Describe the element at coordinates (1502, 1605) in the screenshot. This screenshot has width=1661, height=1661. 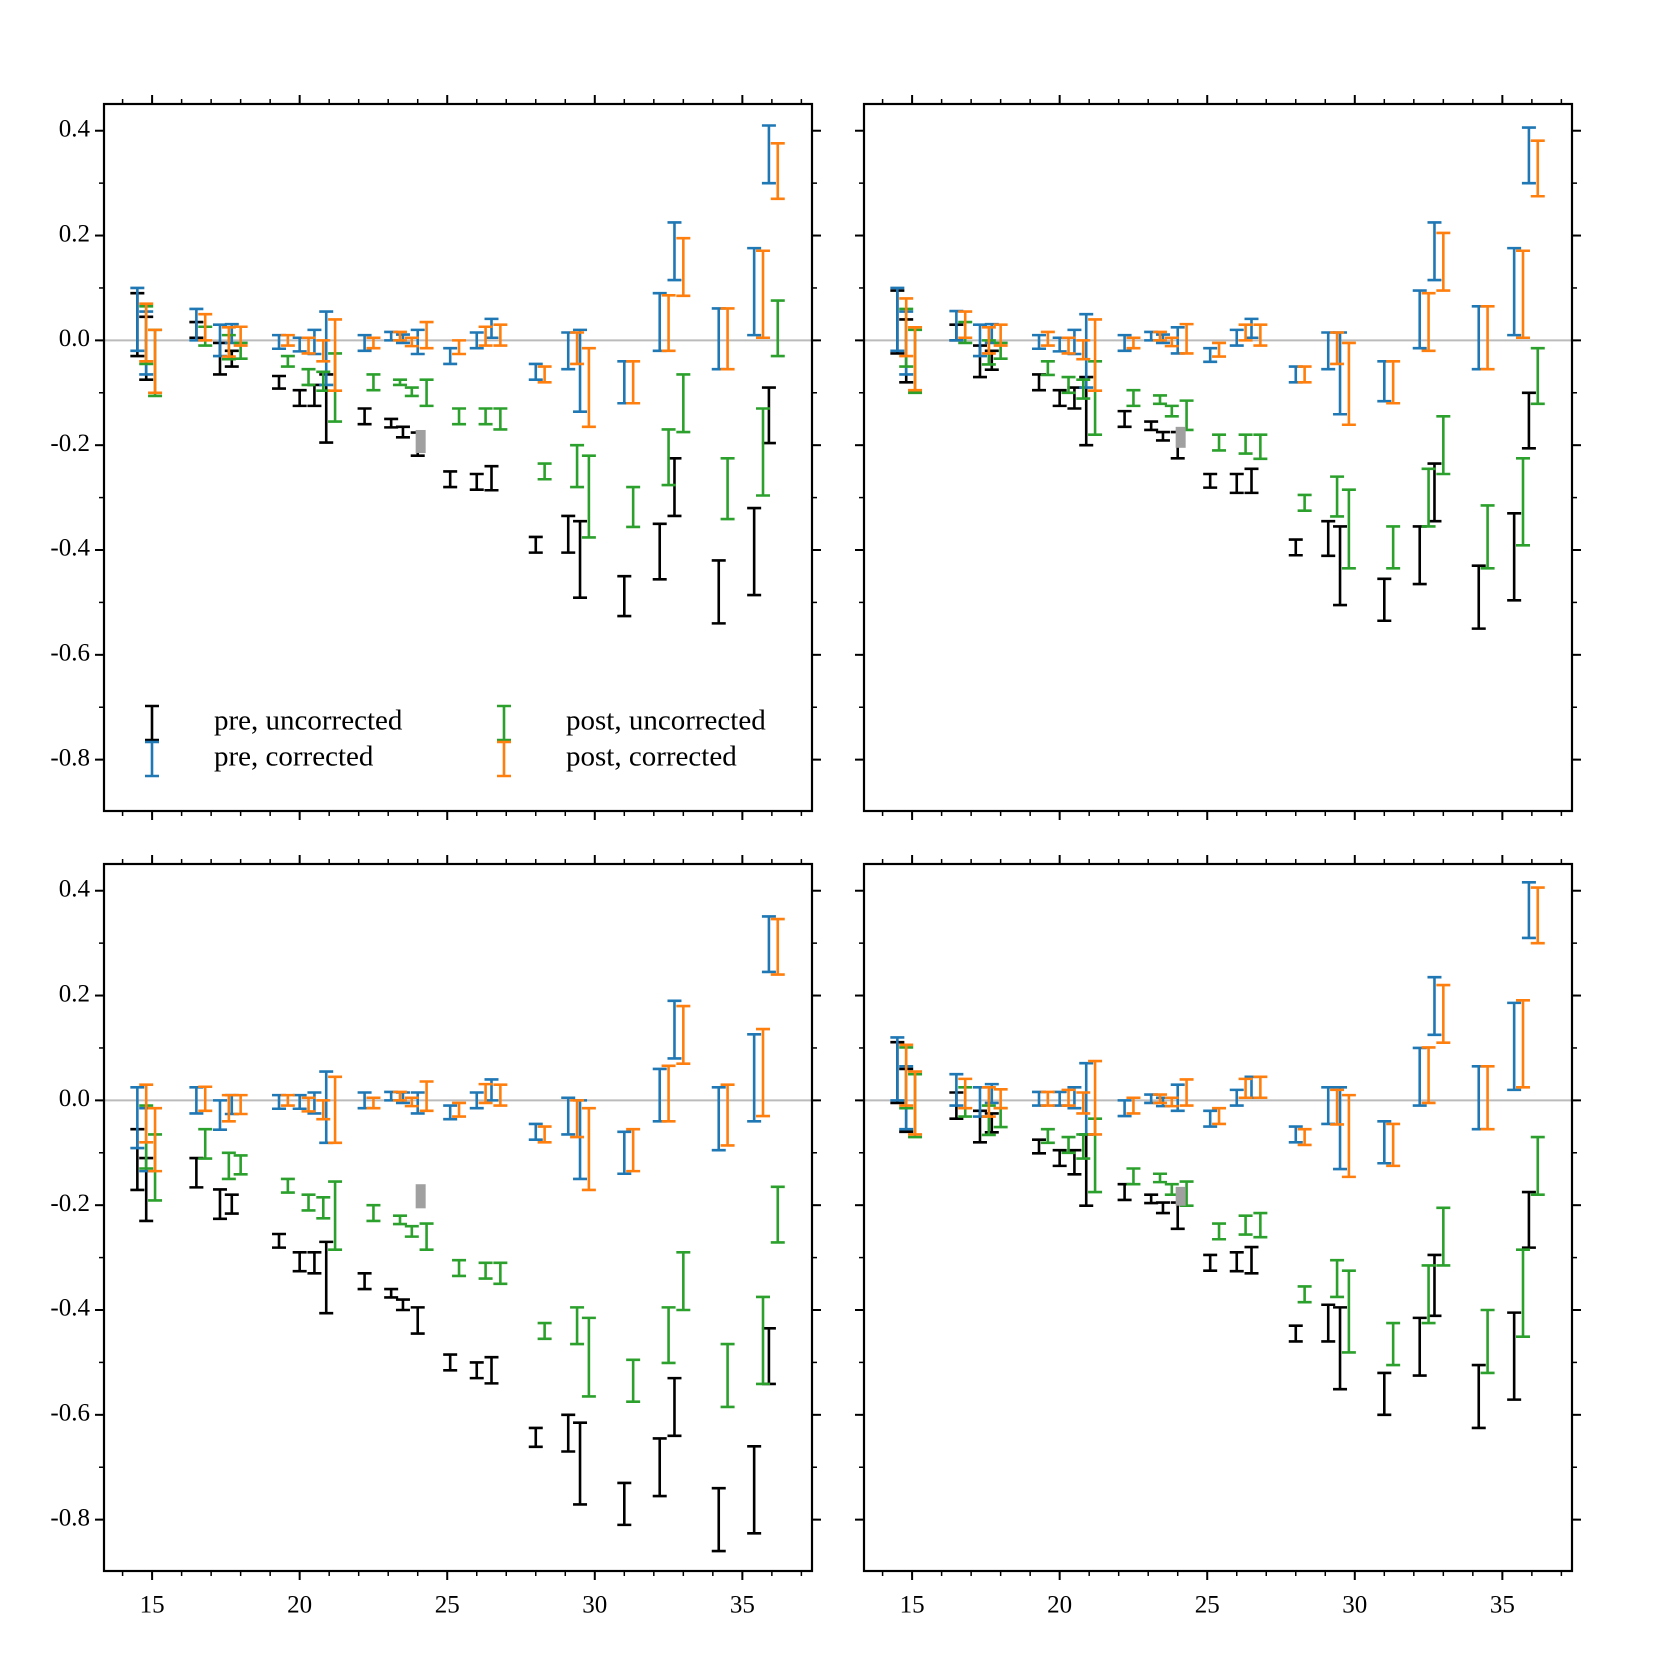
I see `x-tick-label: 35` at that location.